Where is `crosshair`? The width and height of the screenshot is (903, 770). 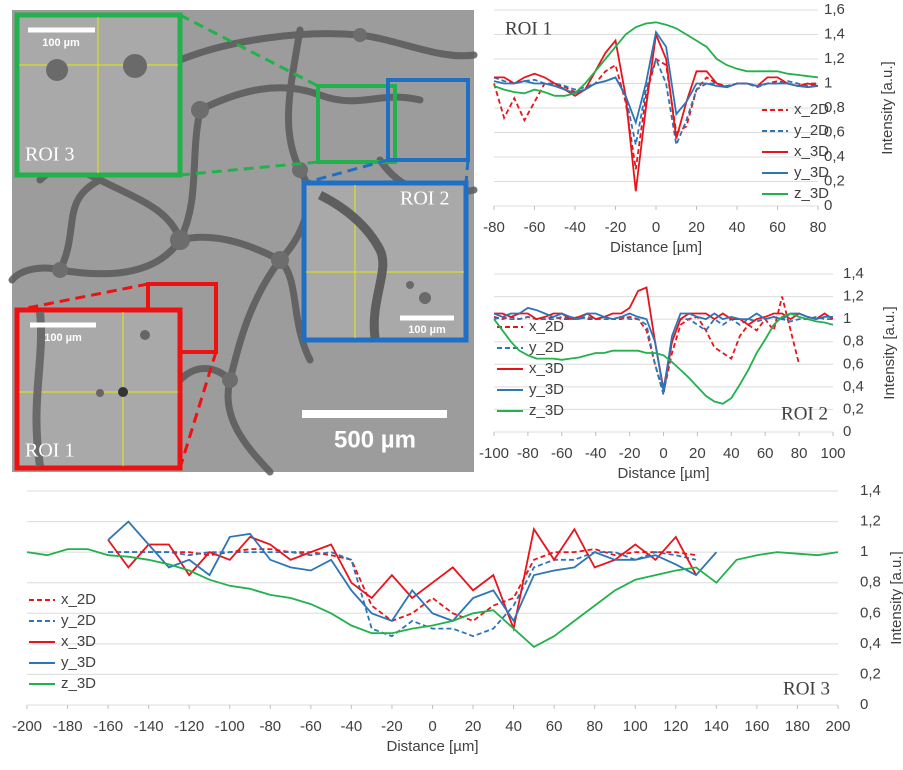 crosshair is located at coordinates (98, 95).